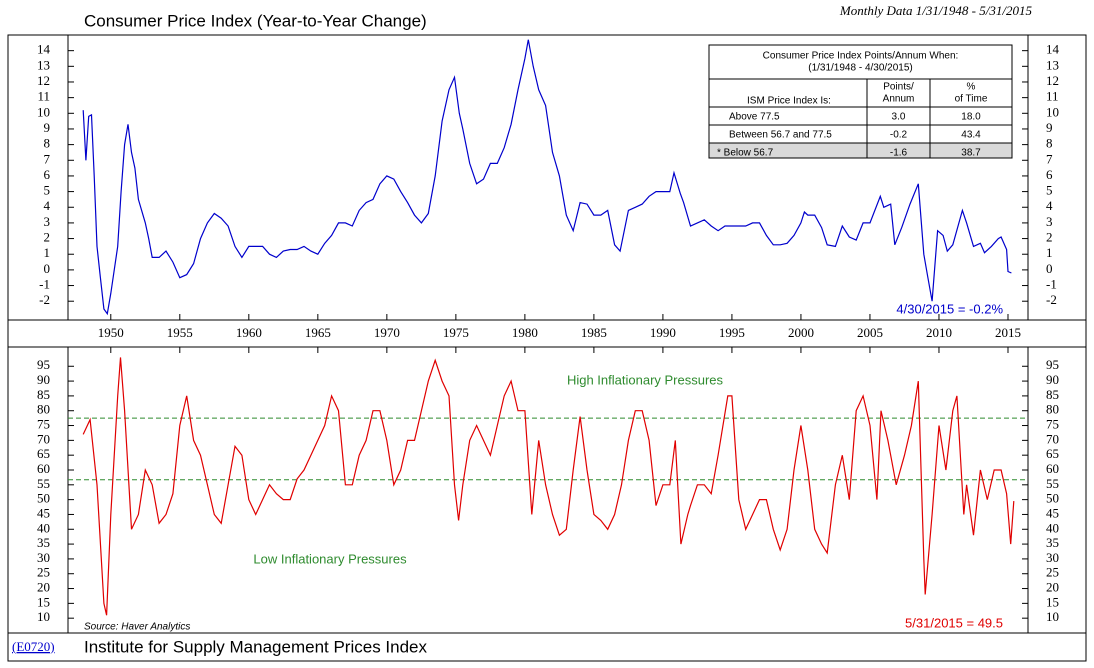  Describe the element at coordinates (939, 332) in the screenshot. I see `x-tick-label: 2010` at that location.